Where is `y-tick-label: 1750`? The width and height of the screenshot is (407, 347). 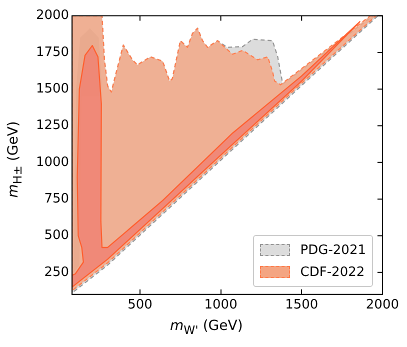 y-tick-label: 1750 is located at coordinates (53, 52).